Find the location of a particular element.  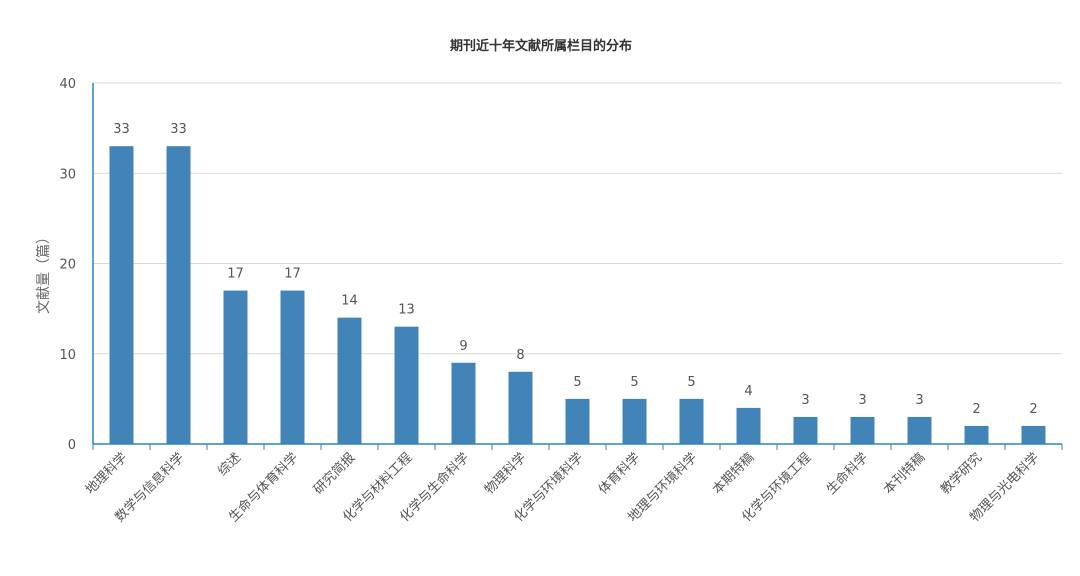

y-tick-label: 30 is located at coordinates (67, 174).